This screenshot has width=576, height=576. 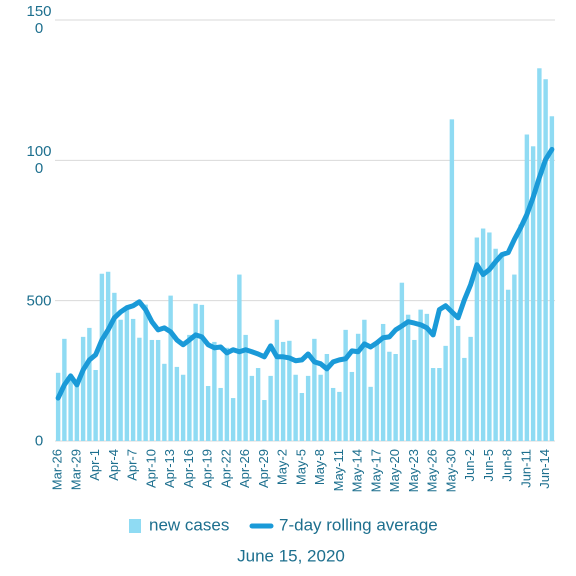 I want to click on y-tick-label: 1500, so click(x=39, y=20).